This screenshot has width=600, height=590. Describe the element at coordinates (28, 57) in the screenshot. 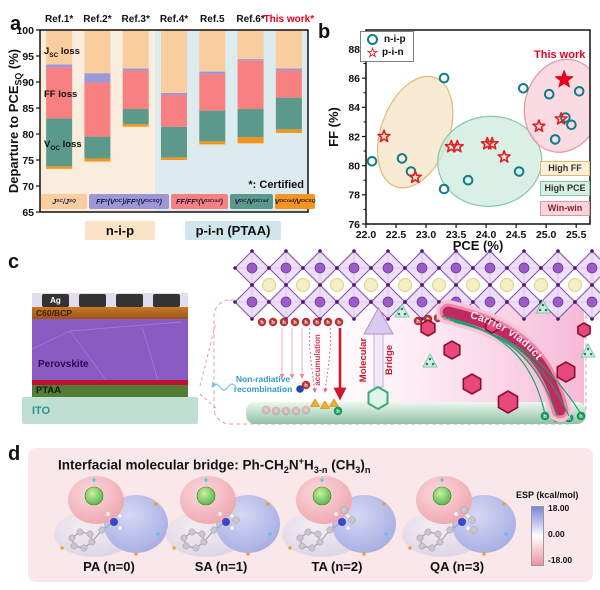

I see `svg-text: 95` at that location.